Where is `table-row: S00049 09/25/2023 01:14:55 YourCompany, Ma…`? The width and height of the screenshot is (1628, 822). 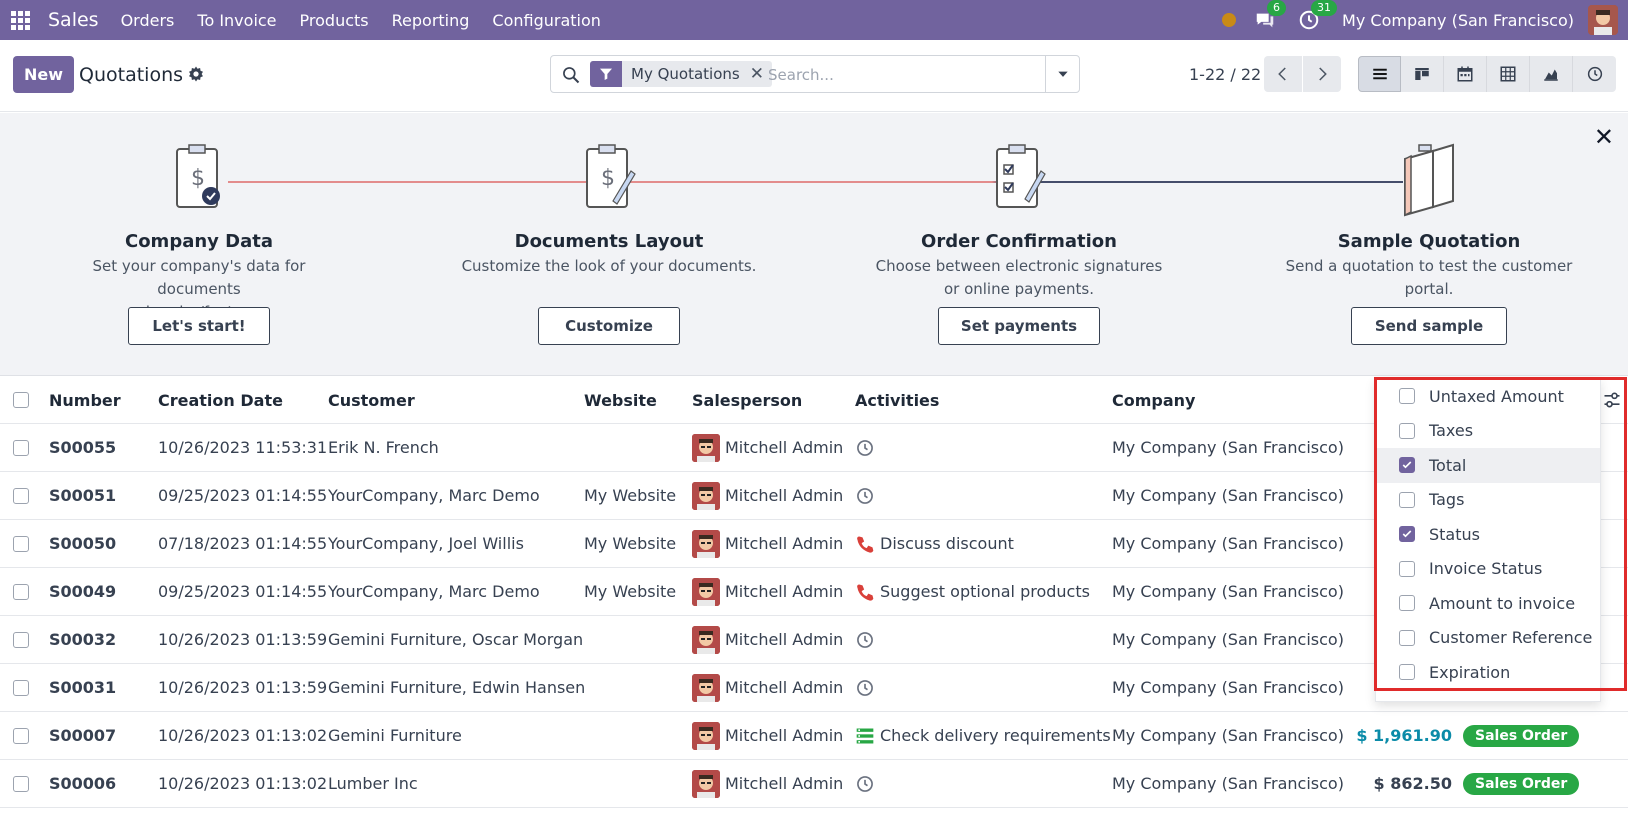
table-row: S00049 09/25/2023 01:14:55 YourCompany, Ma… is located at coordinates (814, 592).